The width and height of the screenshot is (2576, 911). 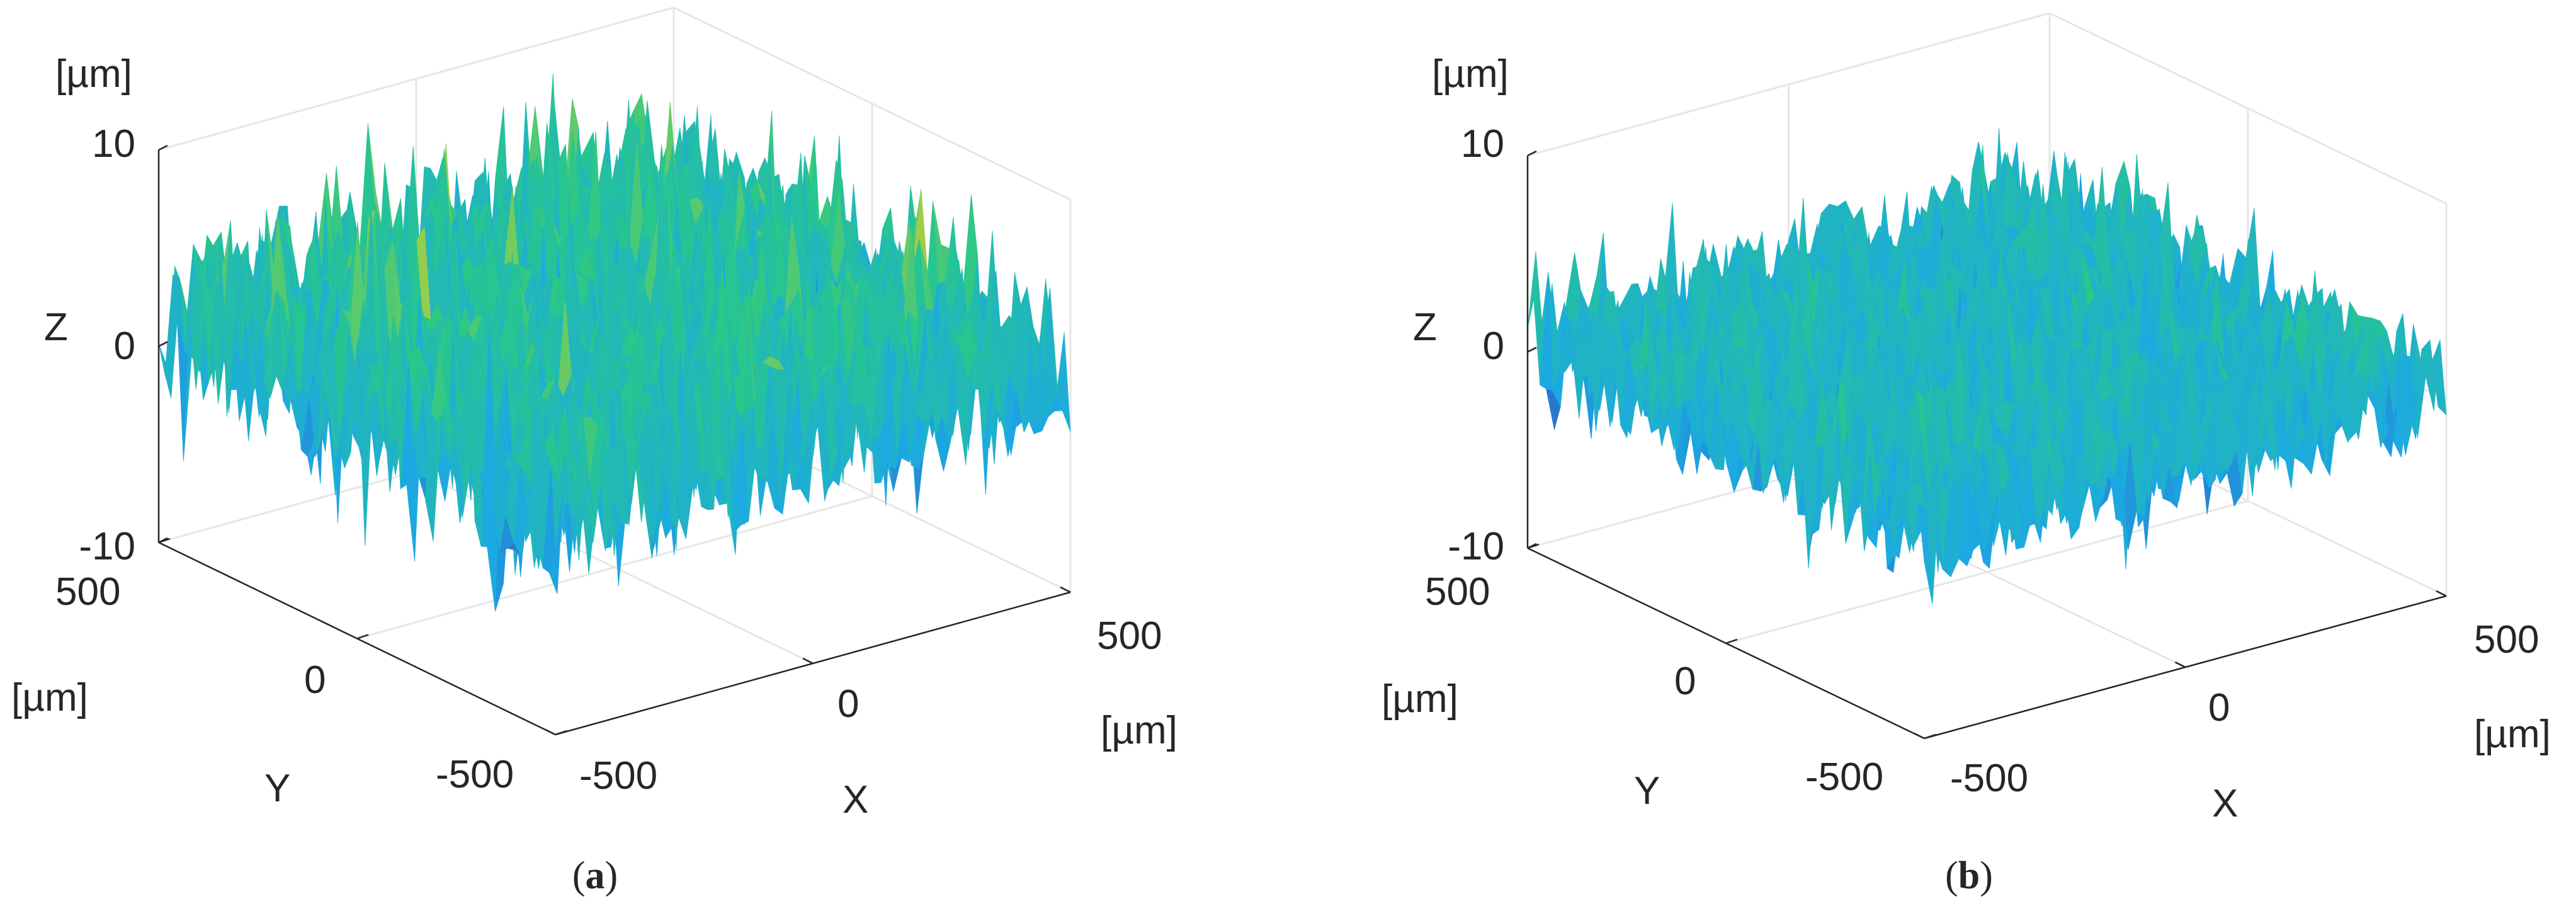 I want to click on z-axis-label: Z, so click(x=56, y=327).